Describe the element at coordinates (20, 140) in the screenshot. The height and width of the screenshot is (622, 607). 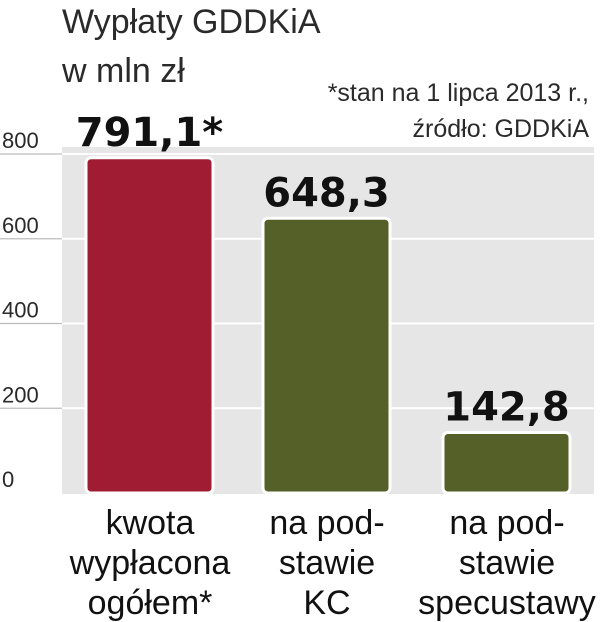
I see `y-tick-label: 800` at that location.